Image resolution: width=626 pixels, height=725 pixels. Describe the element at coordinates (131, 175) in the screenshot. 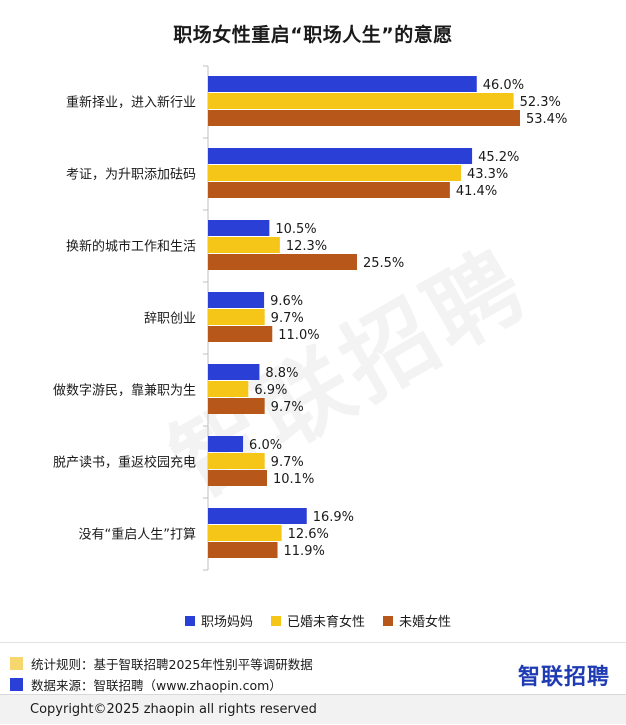

I see `category-label: 考证，为升职添加砝码` at that location.